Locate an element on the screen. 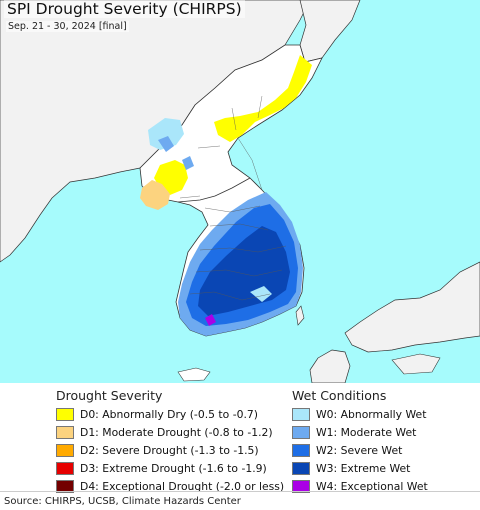  legend-swatch-d2 is located at coordinates (65, 450).